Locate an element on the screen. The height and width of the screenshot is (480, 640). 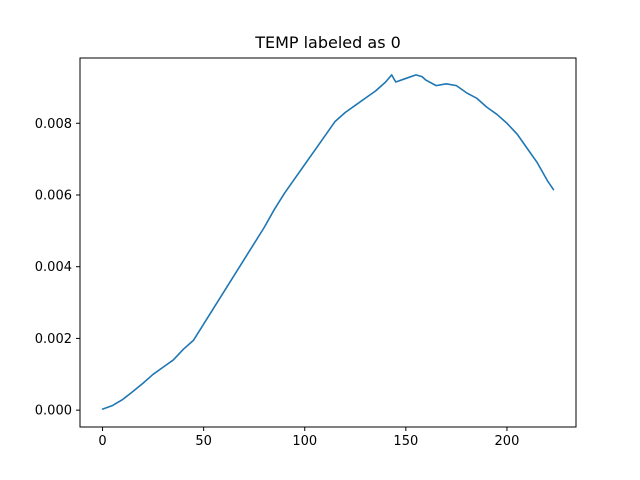
x-tick-label: 0 is located at coordinates (102, 441).